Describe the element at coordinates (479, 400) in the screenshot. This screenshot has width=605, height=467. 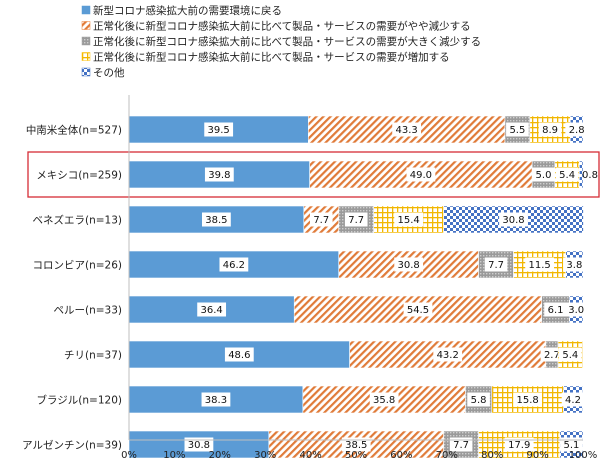
I see `data-label: 5.8` at that location.